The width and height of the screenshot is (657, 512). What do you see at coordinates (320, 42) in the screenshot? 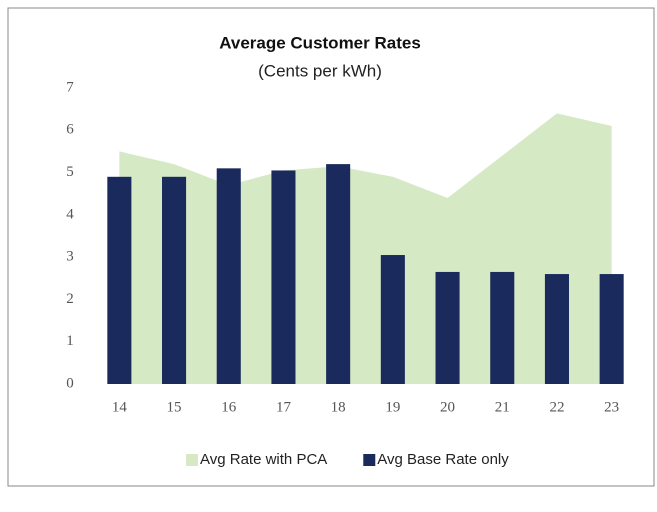
I see `chart-title: Average Customer Rates` at bounding box center [320, 42].